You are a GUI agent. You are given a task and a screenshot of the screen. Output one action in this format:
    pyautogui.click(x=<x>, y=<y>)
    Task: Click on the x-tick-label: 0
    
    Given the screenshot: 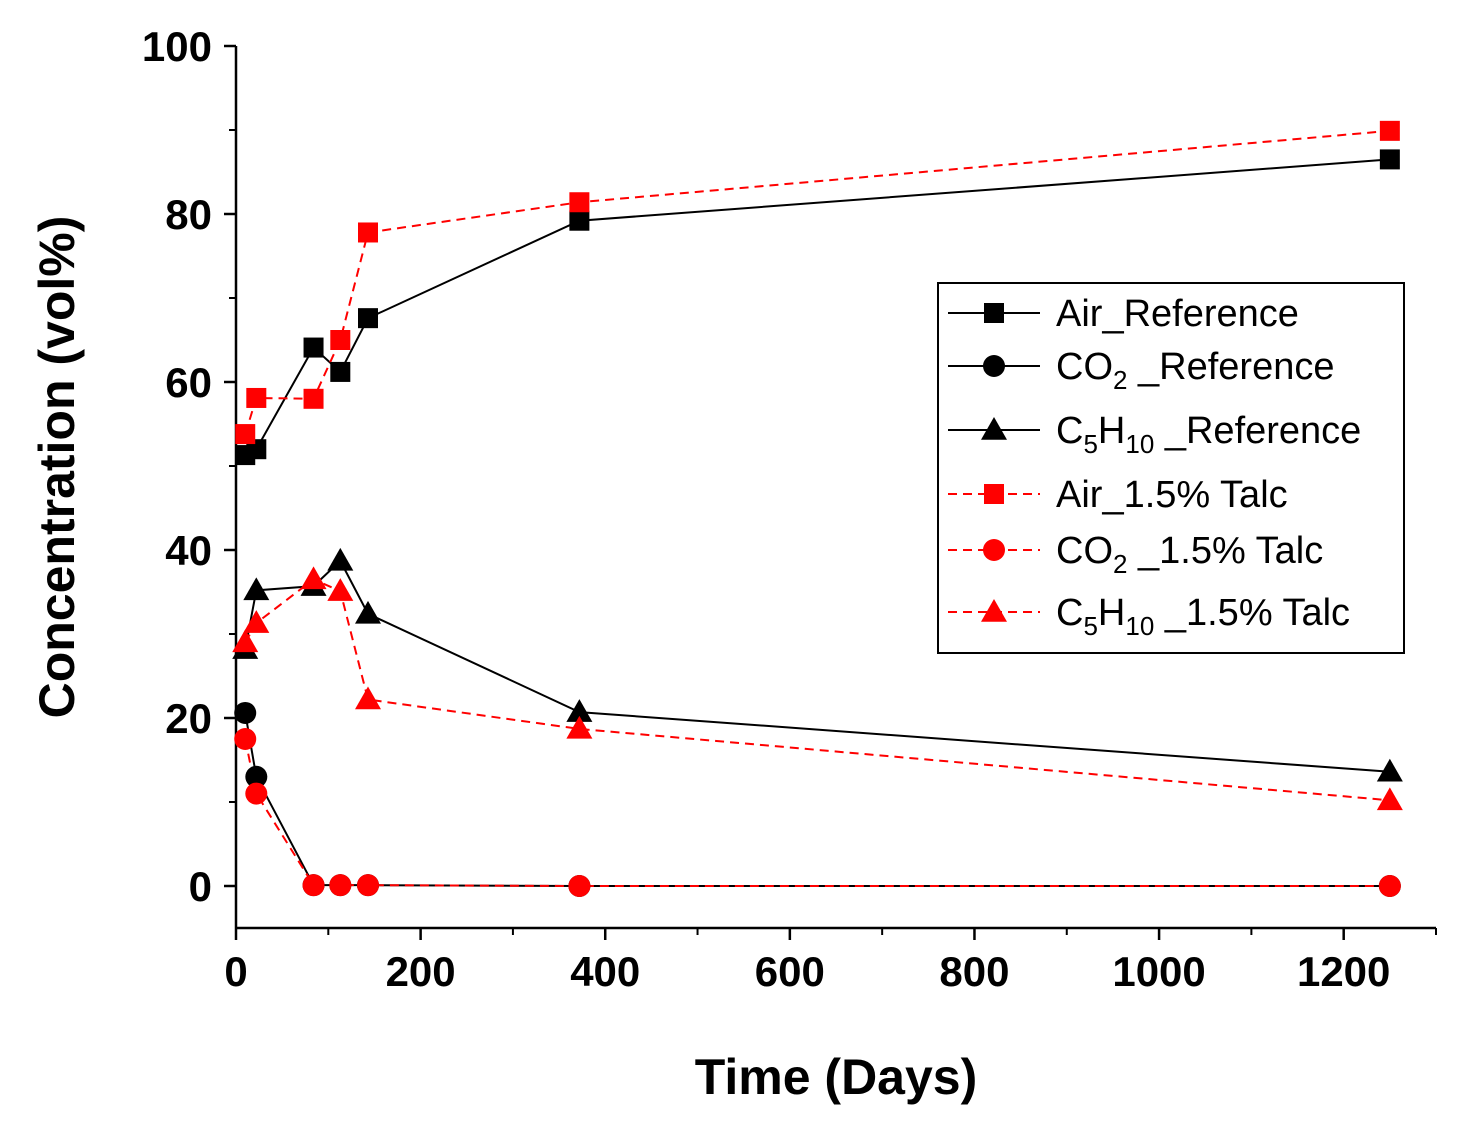 What is the action you would take?
    pyautogui.click(x=235, y=971)
    